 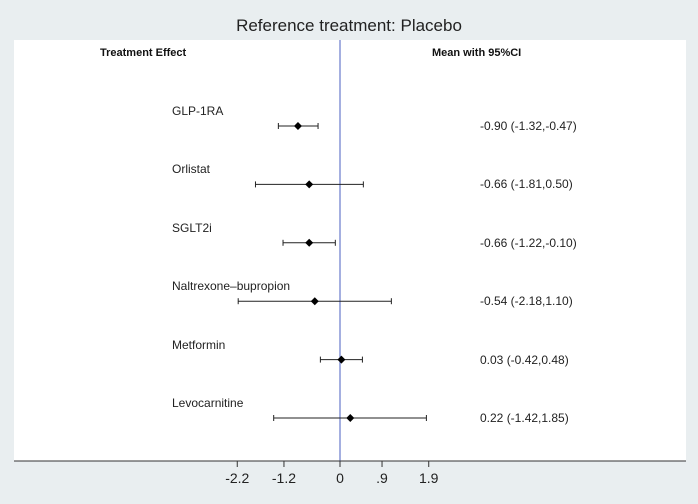 I want to click on chart-title: Reference treatment: Placebo, so click(x=349, y=25).